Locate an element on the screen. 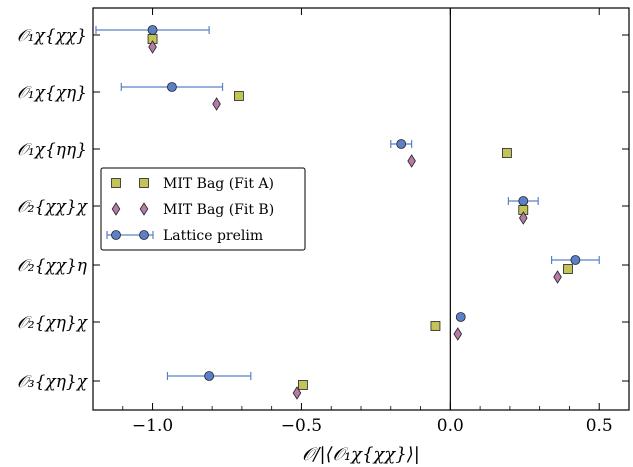  x-tick-label: 0.0 is located at coordinates (450, 426).